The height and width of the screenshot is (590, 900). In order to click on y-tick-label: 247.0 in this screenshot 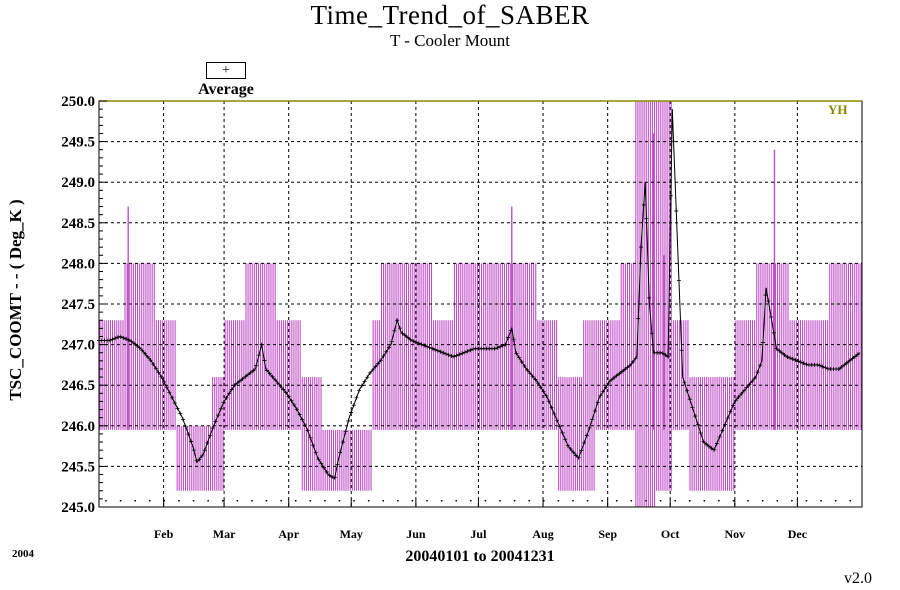, I will do `click(78, 346)`.